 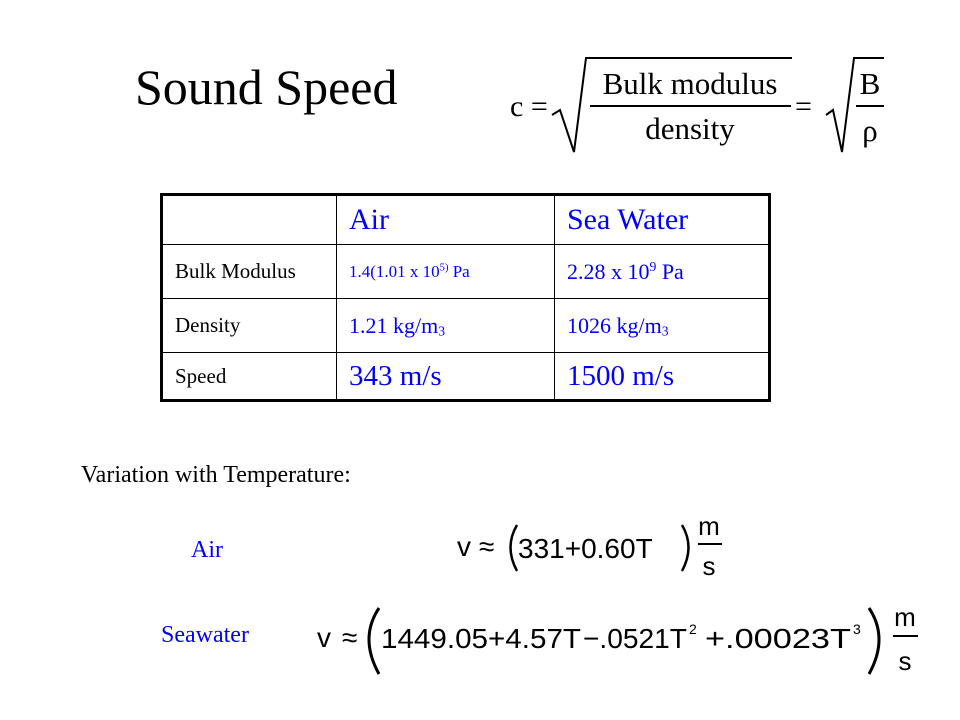 What do you see at coordinates (249, 325) in the screenshot?
I see `row-label-density: Density` at bounding box center [249, 325].